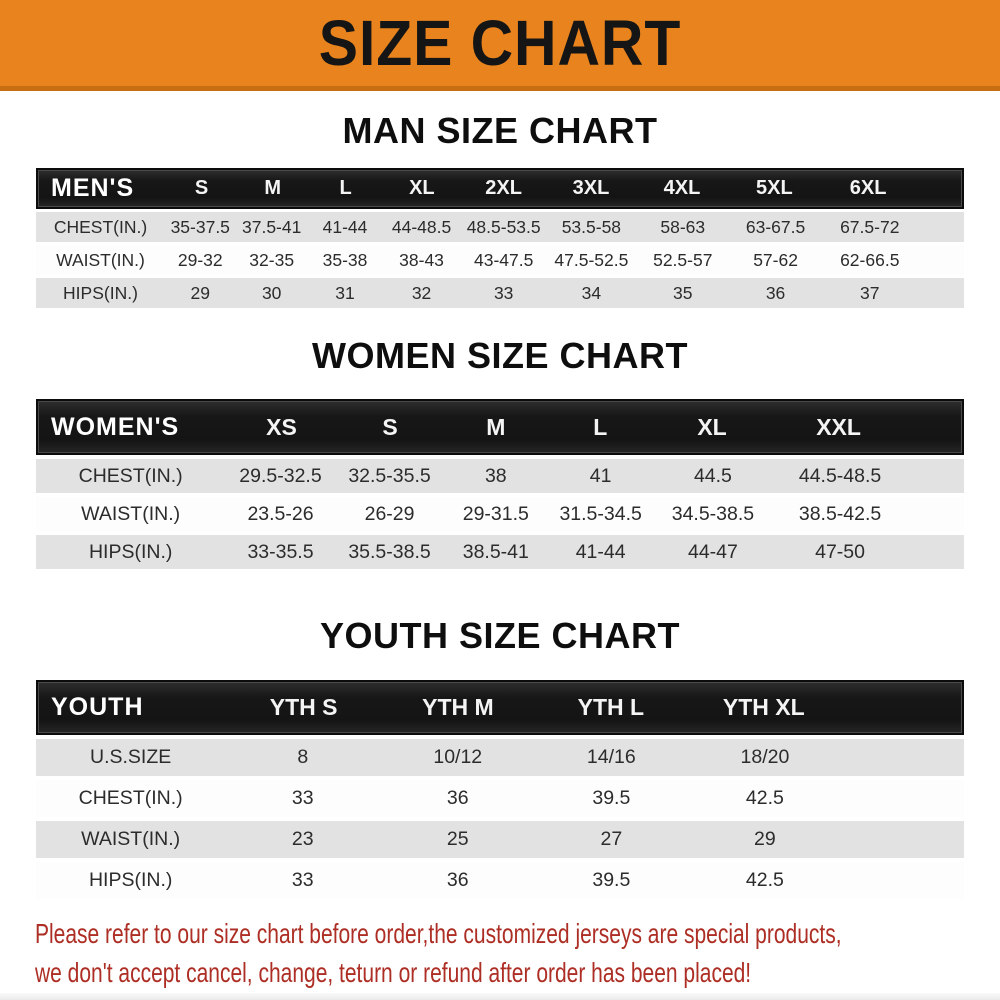  I want to click on size-value-cell: 29.5-32.5, so click(280, 475).